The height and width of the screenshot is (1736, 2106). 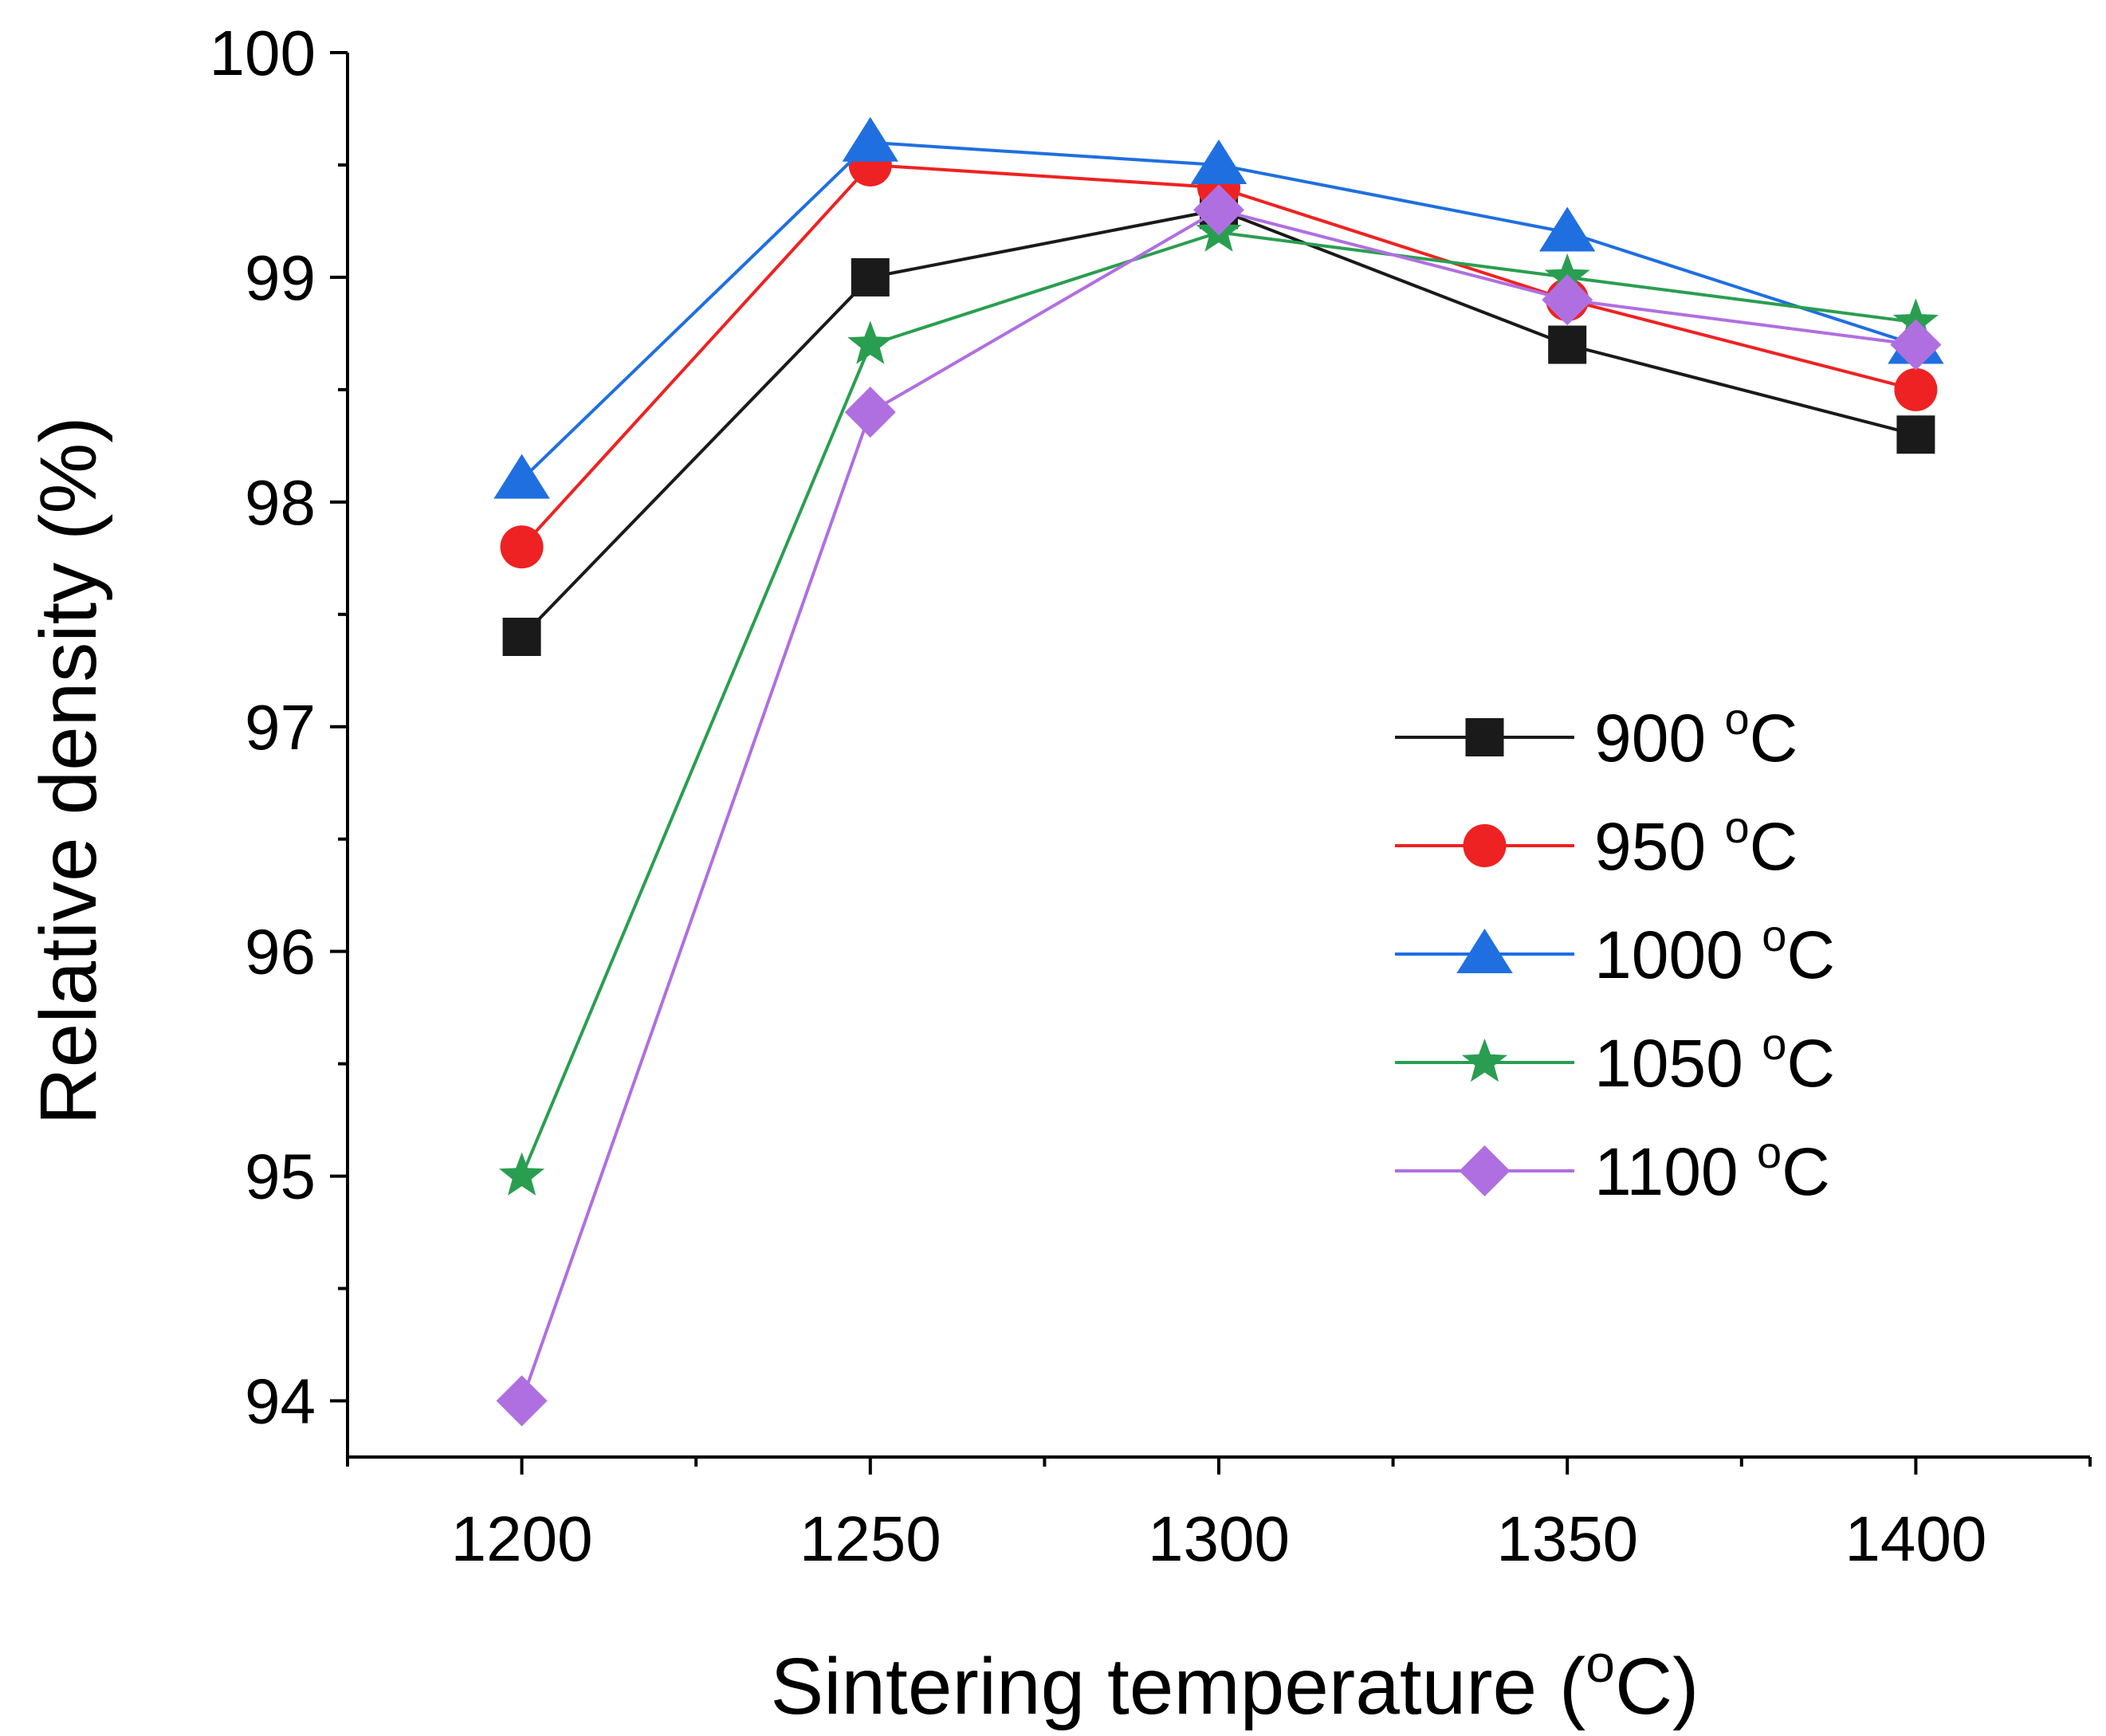 What do you see at coordinates (263, 53) in the screenshot?
I see `y-tick-label: 100` at bounding box center [263, 53].